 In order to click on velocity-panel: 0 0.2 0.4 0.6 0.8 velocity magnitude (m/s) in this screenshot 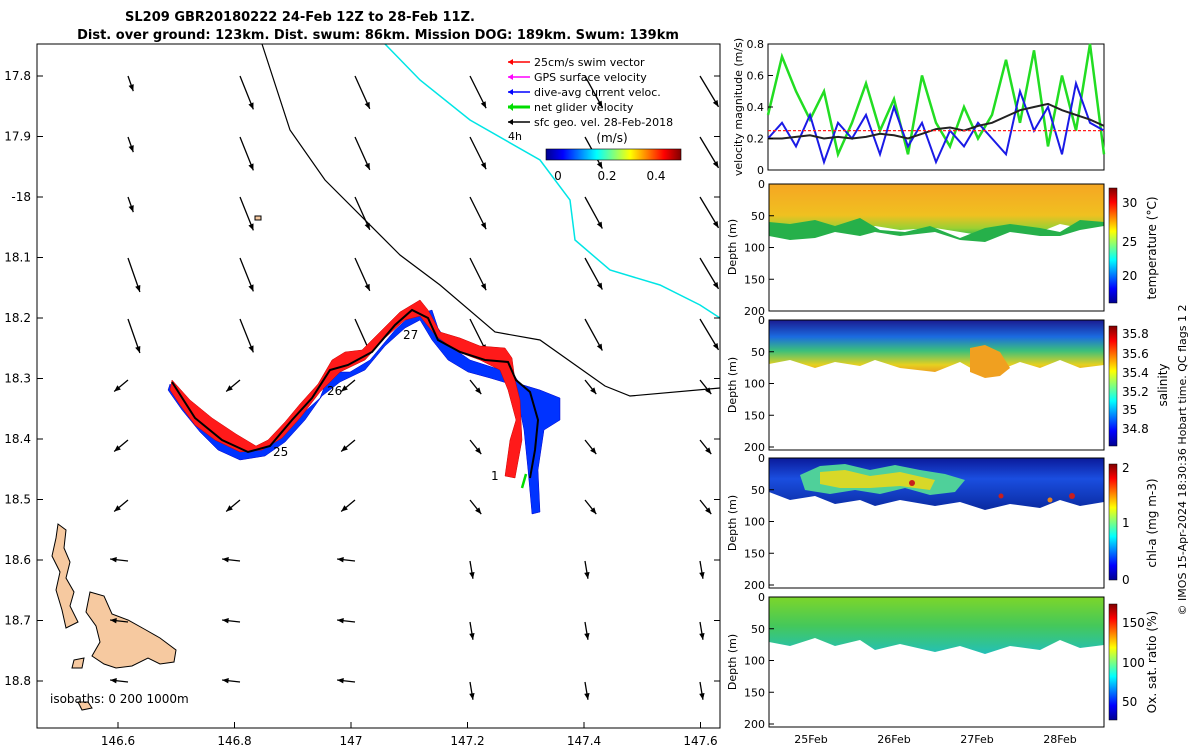, I will do `click(919, 107)`.